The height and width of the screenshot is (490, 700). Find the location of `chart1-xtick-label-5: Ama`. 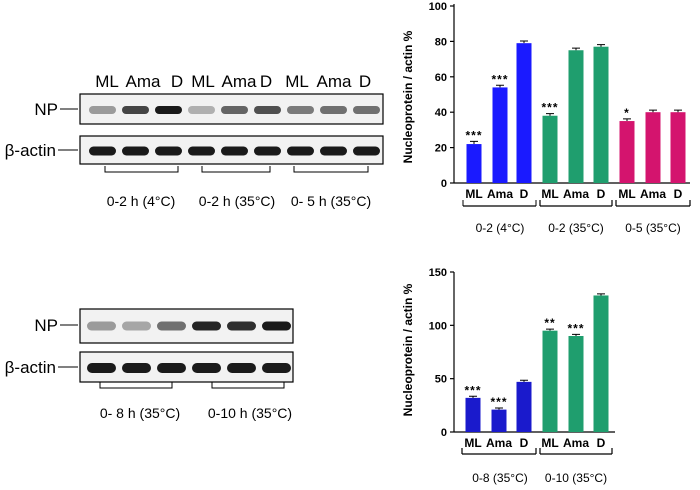

chart1-xtick-label-5: Ama is located at coordinates (576, 443).